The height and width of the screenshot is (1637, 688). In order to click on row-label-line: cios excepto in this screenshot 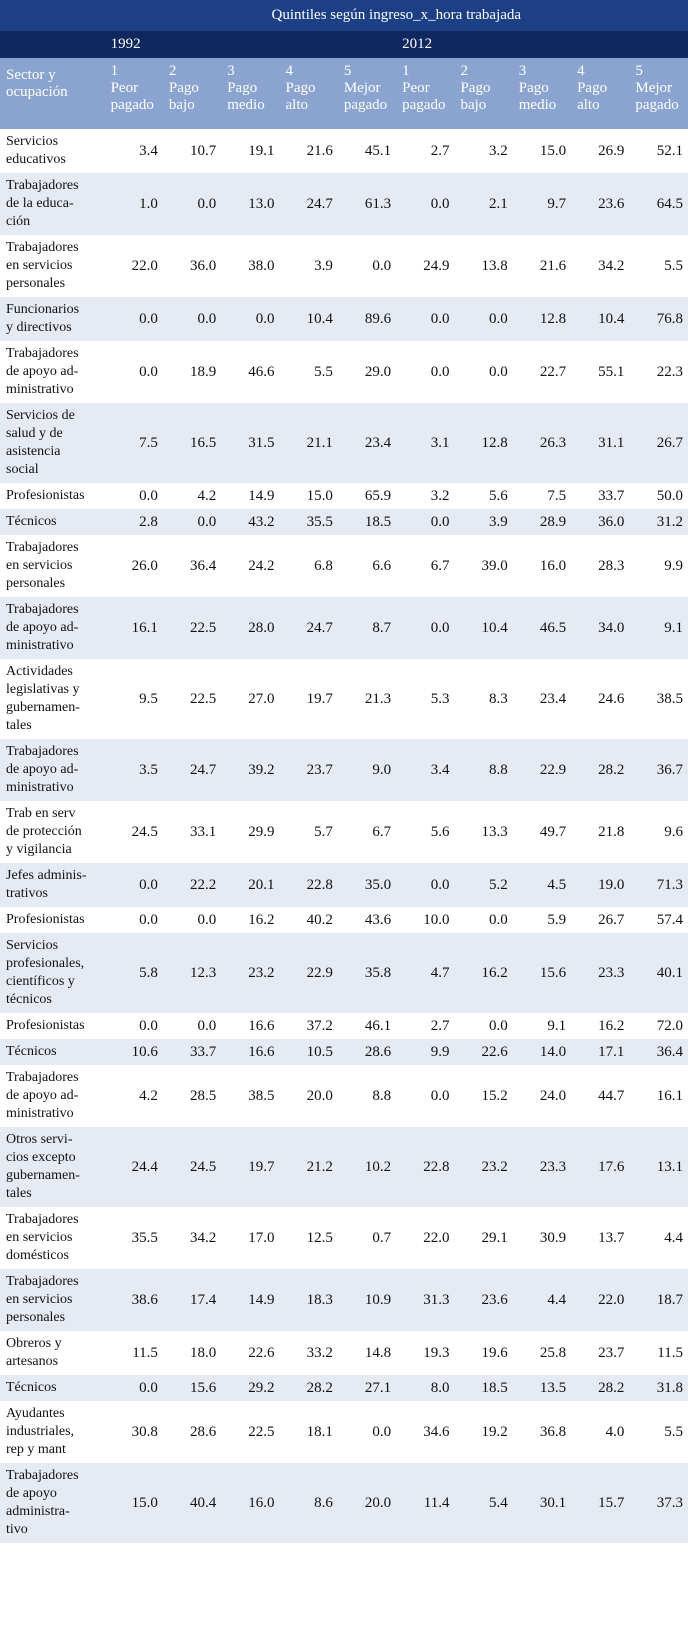, I will do `click(41, 1157)`.